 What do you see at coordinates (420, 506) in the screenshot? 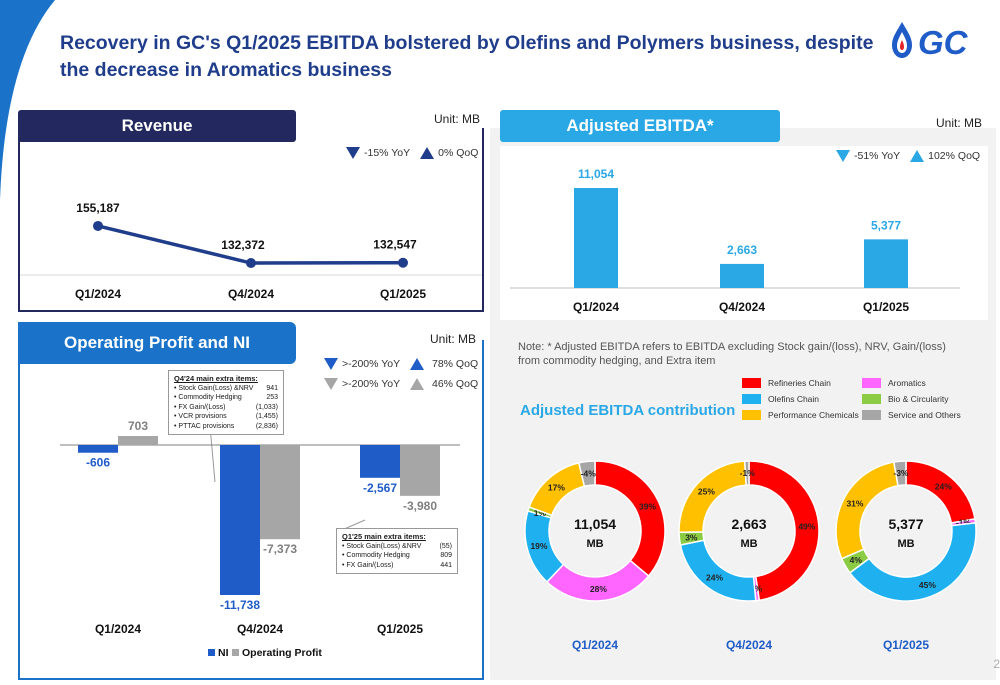
I see `operating-profit-value-label: -3,980` at bounding box center [420, 506].